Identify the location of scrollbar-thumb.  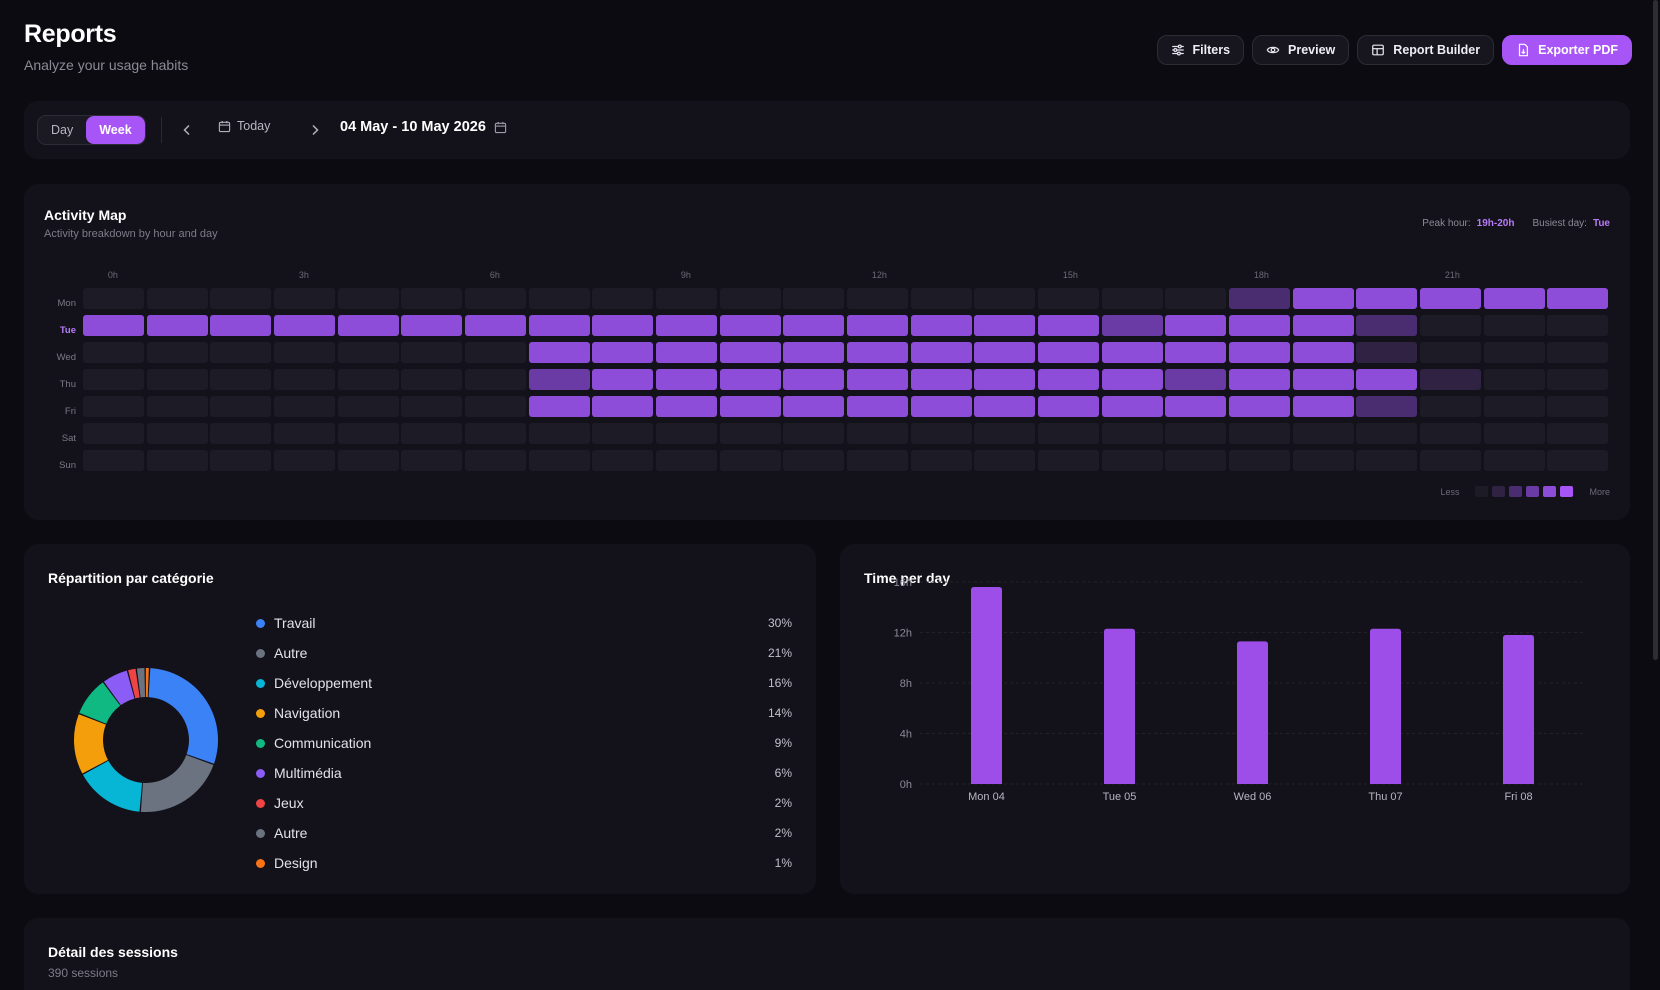
(1655, 330).